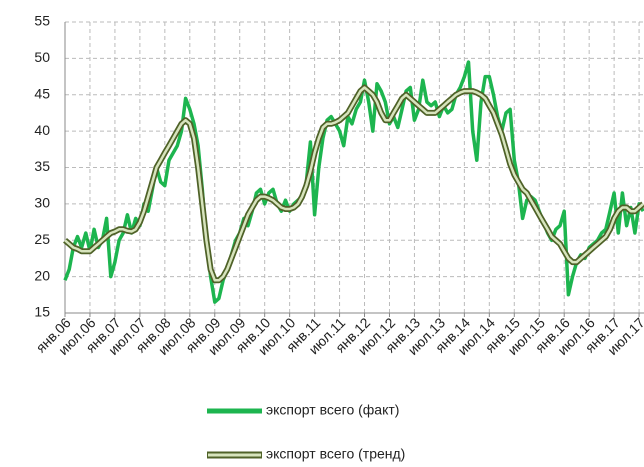 Image resolution: width=644 pixels, height=467 pixels. What do you see at coordinates (332, 410) in the screenshot?
I see `legend-label: экспорт всего (факт)` at bounding box center [332, 410].